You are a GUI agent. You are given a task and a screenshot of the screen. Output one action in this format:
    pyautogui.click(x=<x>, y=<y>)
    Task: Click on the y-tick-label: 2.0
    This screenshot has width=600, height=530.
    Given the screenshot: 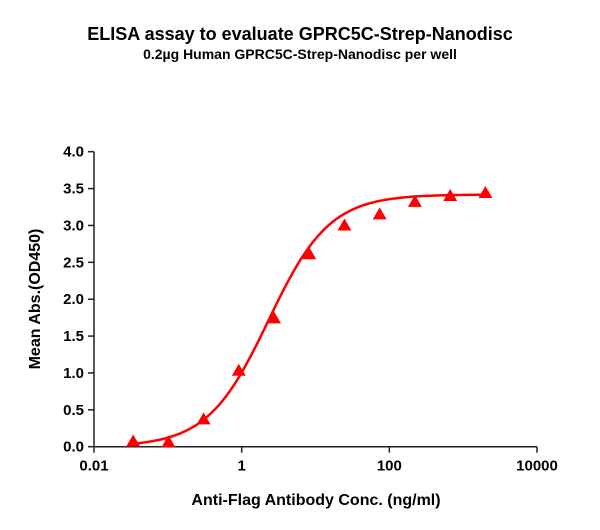 What is the action you would take?
    pyautogui.click(x=73, y=299)
    